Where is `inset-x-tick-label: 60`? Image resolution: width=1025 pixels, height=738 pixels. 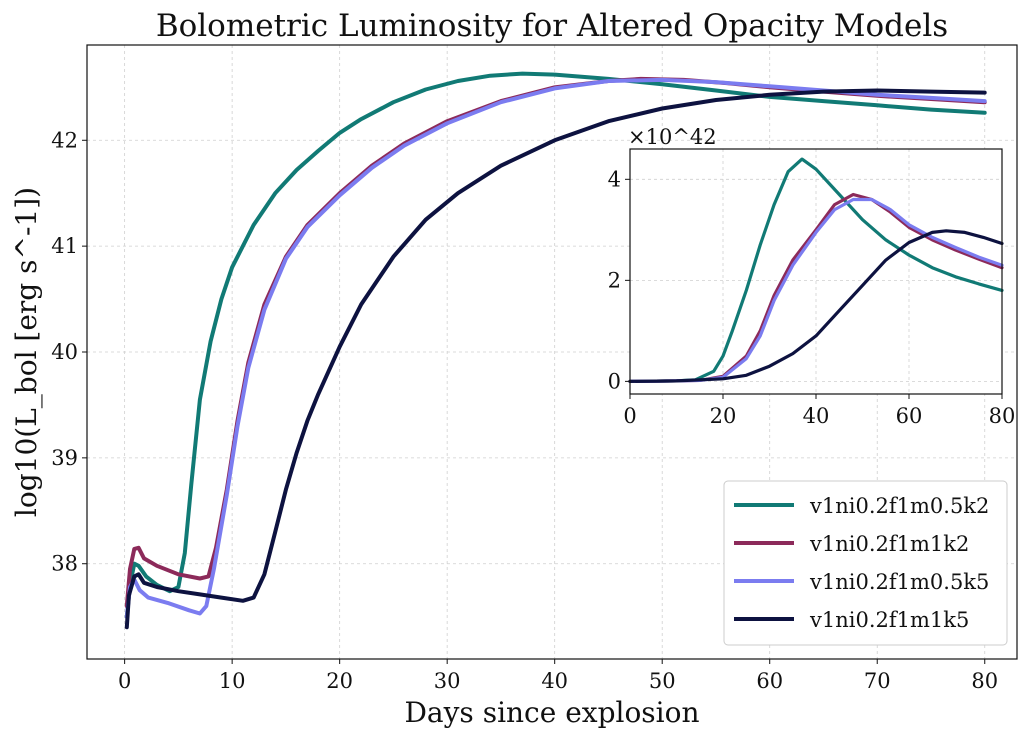
inset-x-tick-label: 60 is located at coordinates (909, 416).